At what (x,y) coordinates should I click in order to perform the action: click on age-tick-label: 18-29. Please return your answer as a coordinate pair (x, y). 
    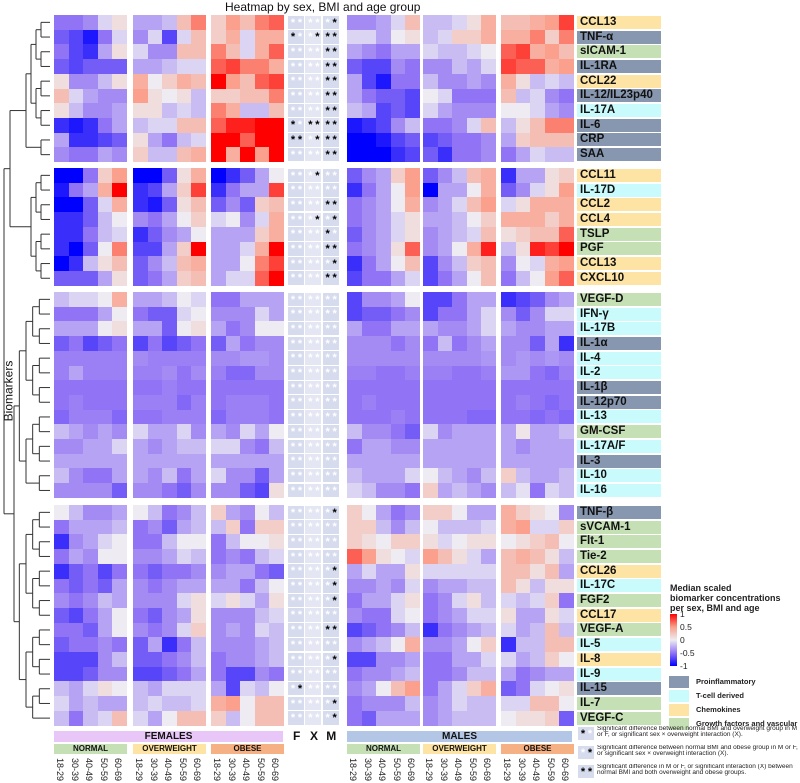
    Looking at the image, I should click on (353, 770).